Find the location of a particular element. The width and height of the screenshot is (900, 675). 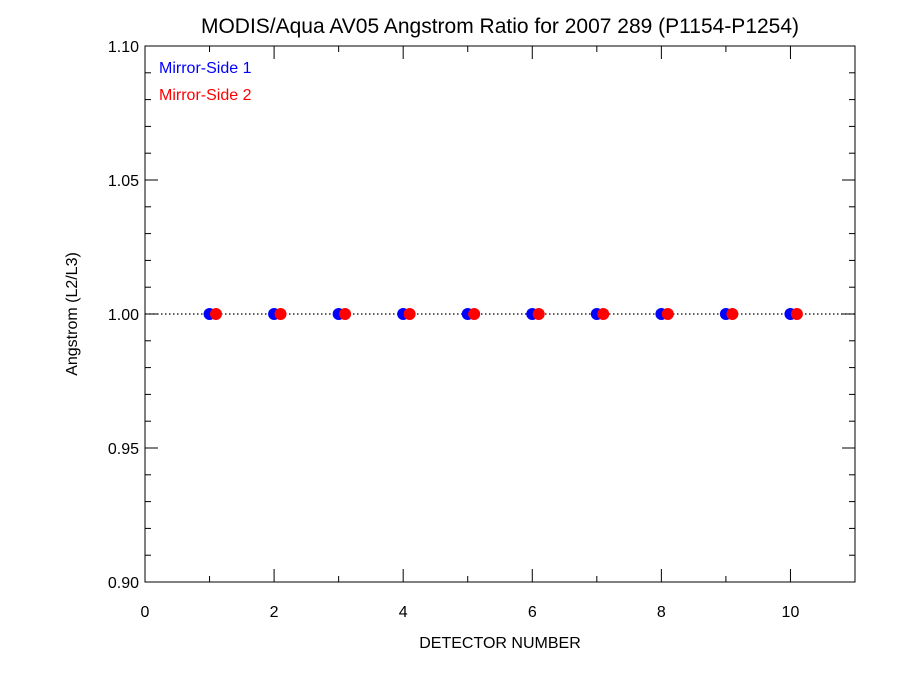

x-tick-label: 2 is located at coordinates (274, 612).